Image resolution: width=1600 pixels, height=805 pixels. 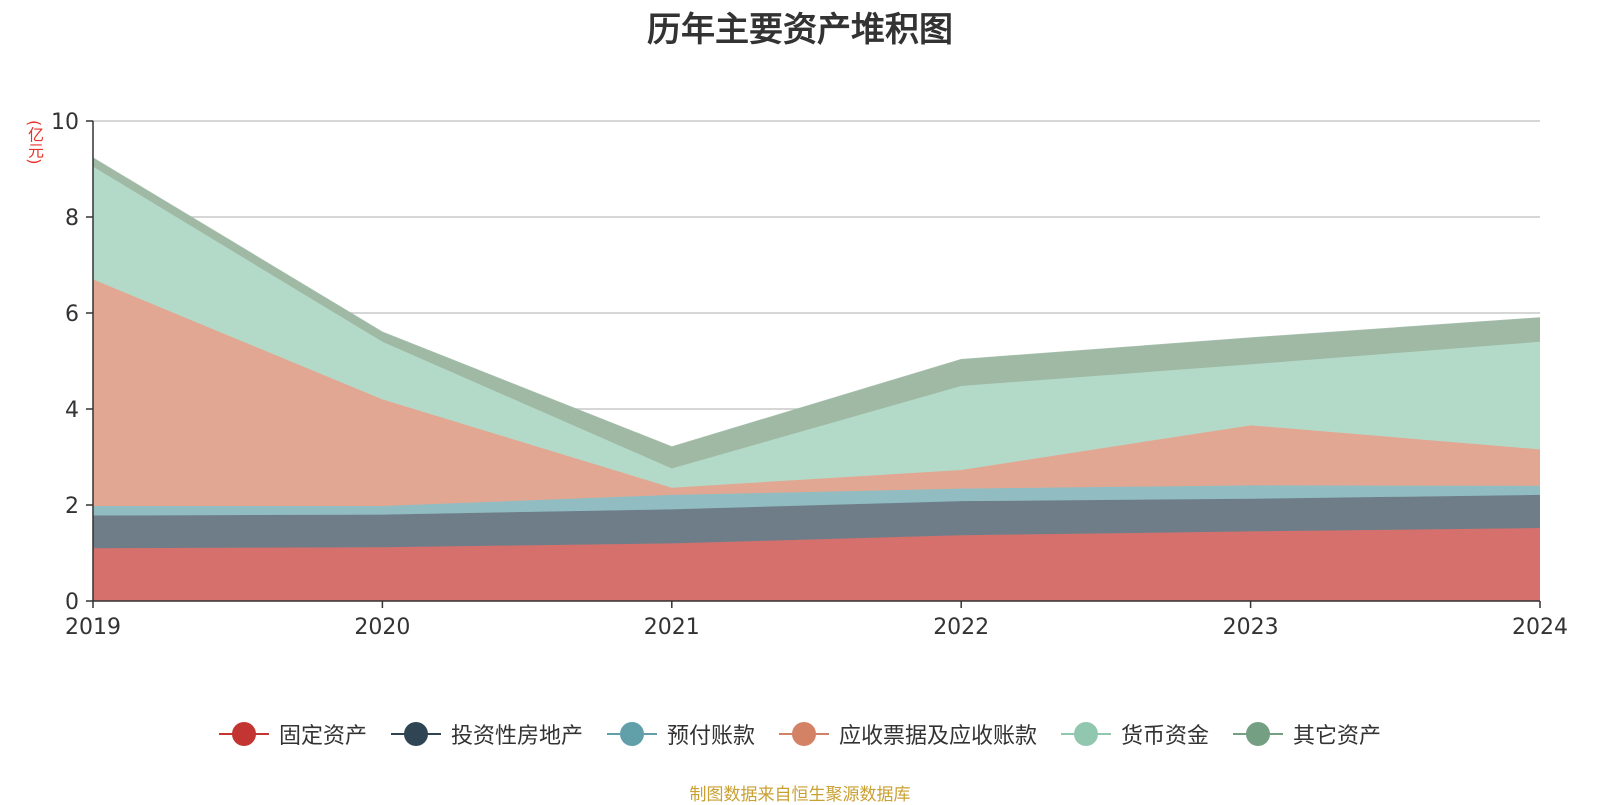 I want to click on legend-item: 投资性房地产, so click(x=486, y=734).